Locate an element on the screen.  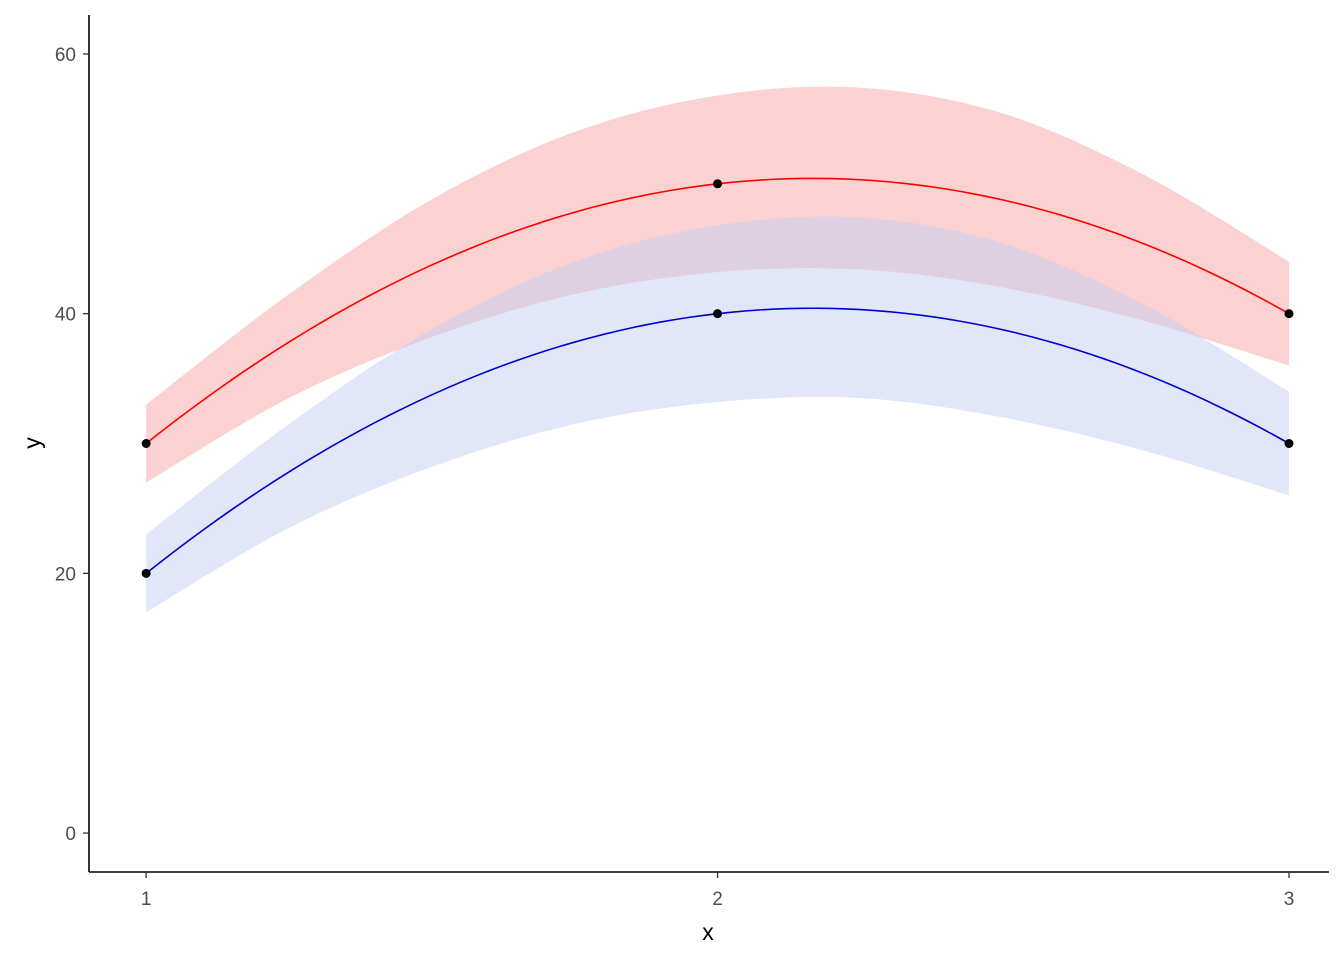
y-tick-label-60: 60 is located at coordinates (65, 55).